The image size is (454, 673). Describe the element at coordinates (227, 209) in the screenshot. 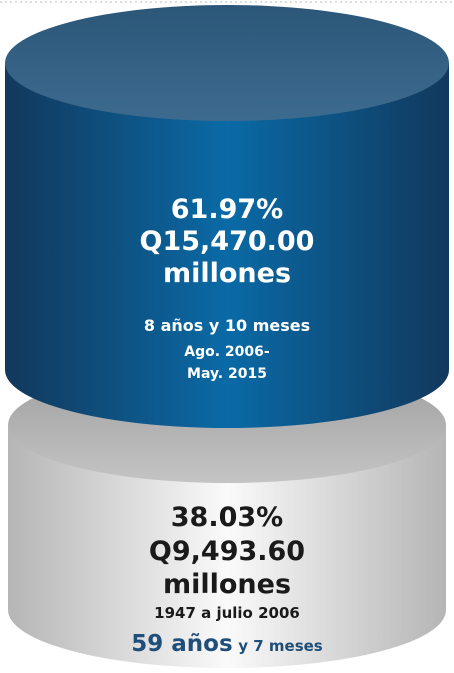

I see `percent: 61.97%` at that location.